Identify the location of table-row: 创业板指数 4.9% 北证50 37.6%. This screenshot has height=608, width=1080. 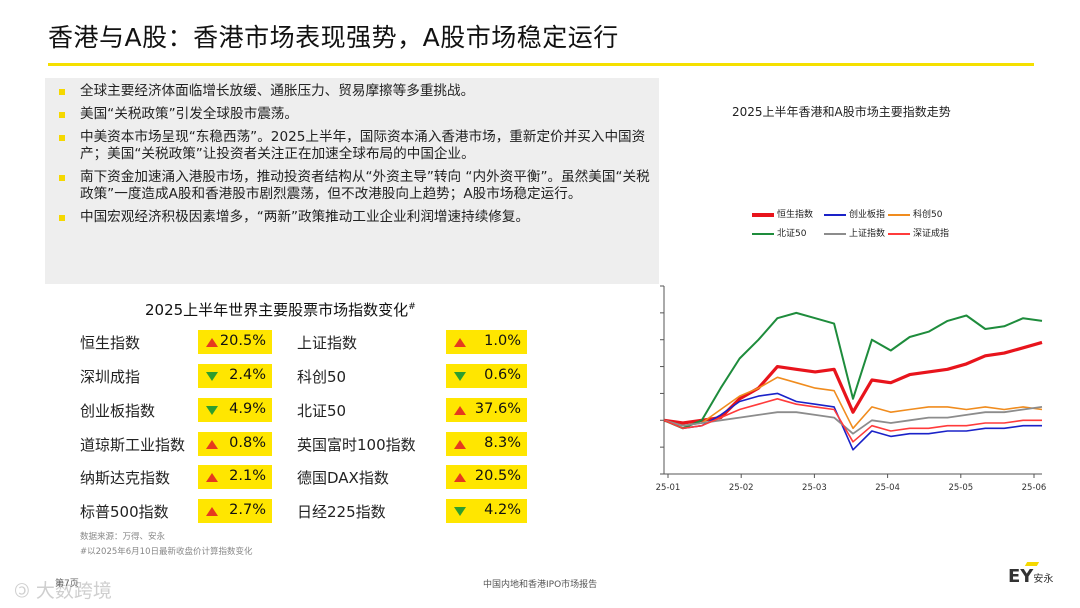
(540, 410).